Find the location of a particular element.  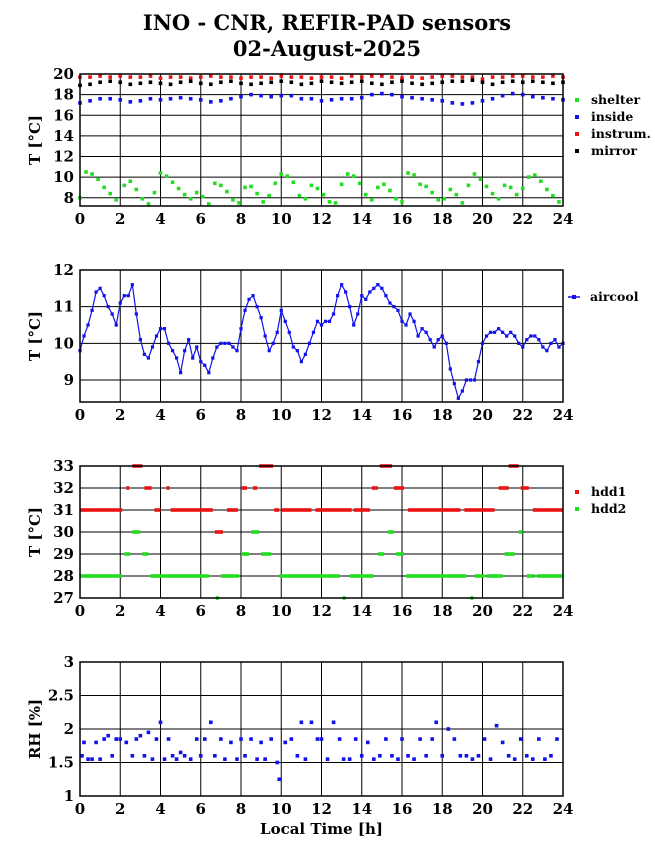

y-tick-label: 3 is located at coordinates (69, 662).